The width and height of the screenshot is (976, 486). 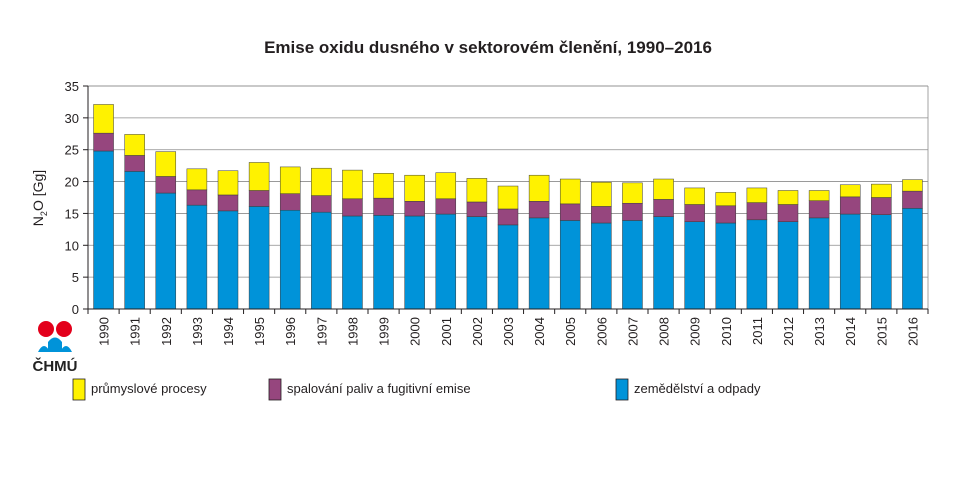 I want to click on x-tick-label: 2009, so click(x=695, y=331).